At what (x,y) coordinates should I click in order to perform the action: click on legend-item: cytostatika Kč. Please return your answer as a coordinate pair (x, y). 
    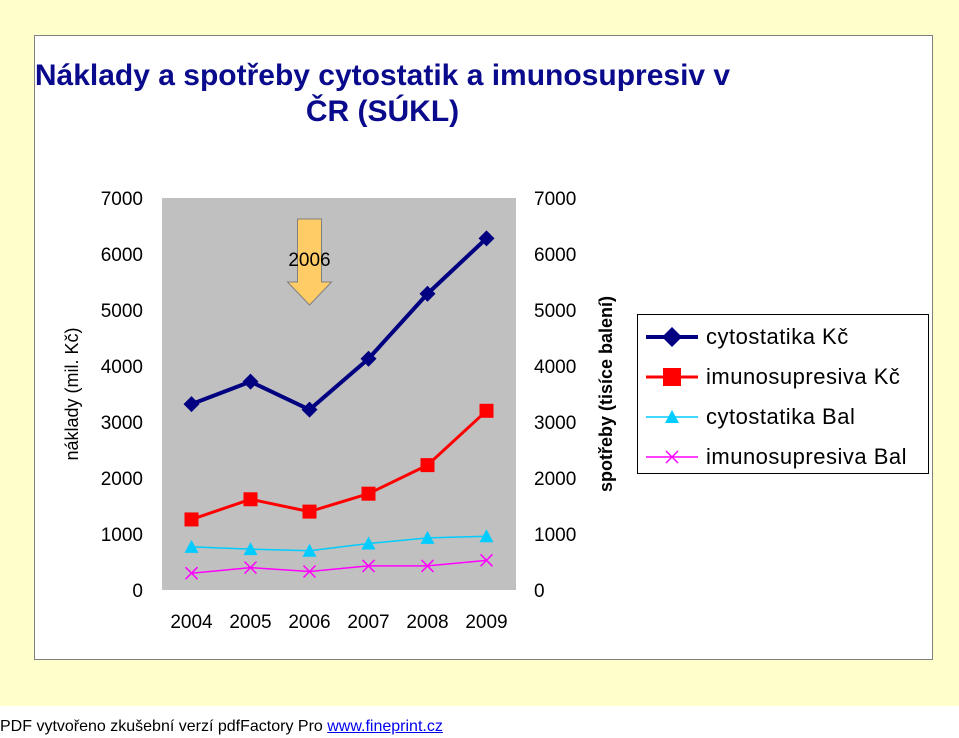
    Looking at the image, I should click on (783, 337).